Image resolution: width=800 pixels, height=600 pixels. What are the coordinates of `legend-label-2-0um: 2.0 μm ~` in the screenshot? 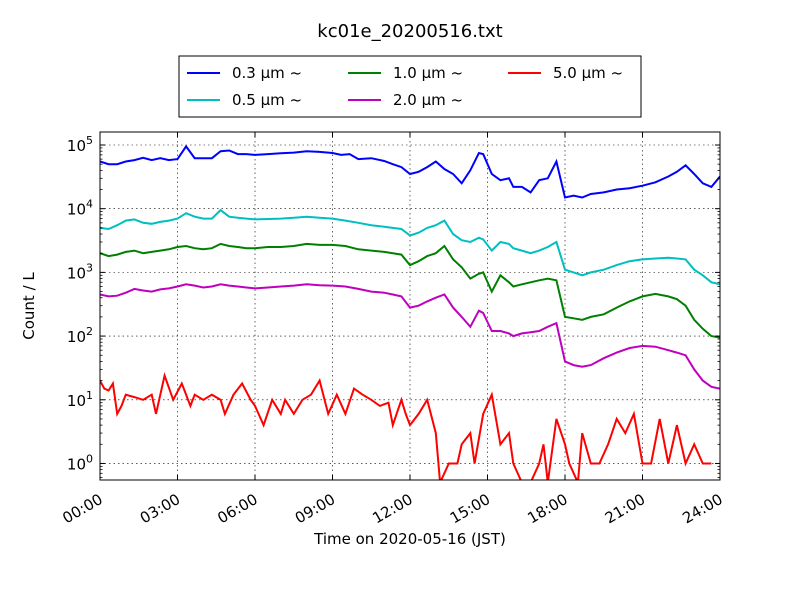 It's located at (428, 100).